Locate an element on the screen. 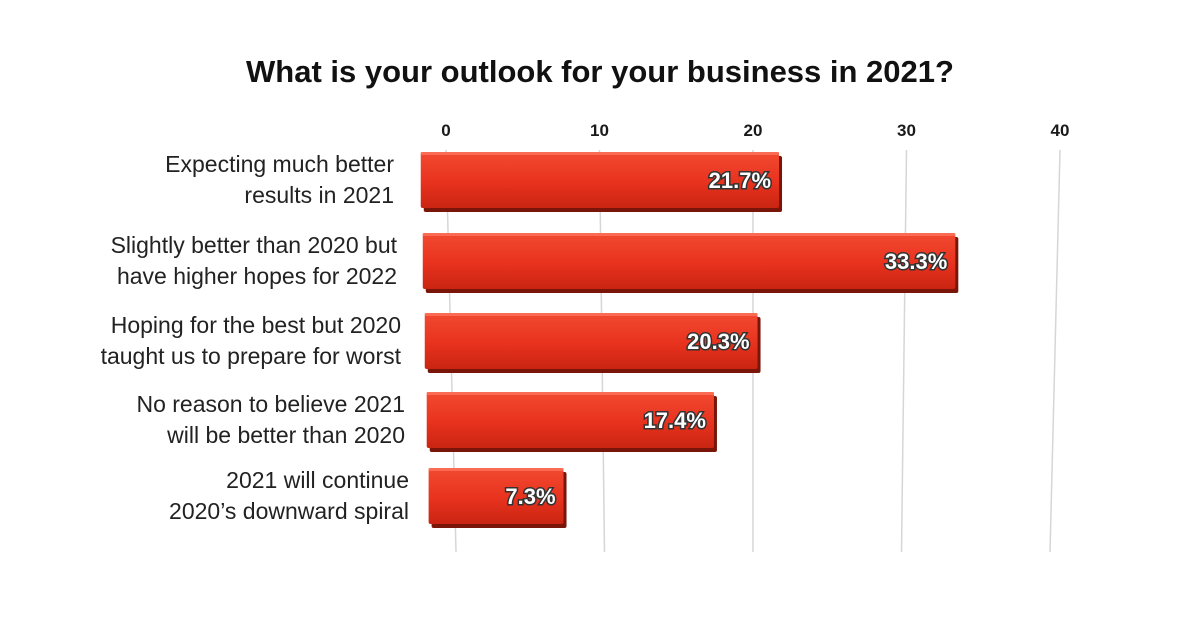  x-tick-label: 20 is located at coordinates (753, 130).